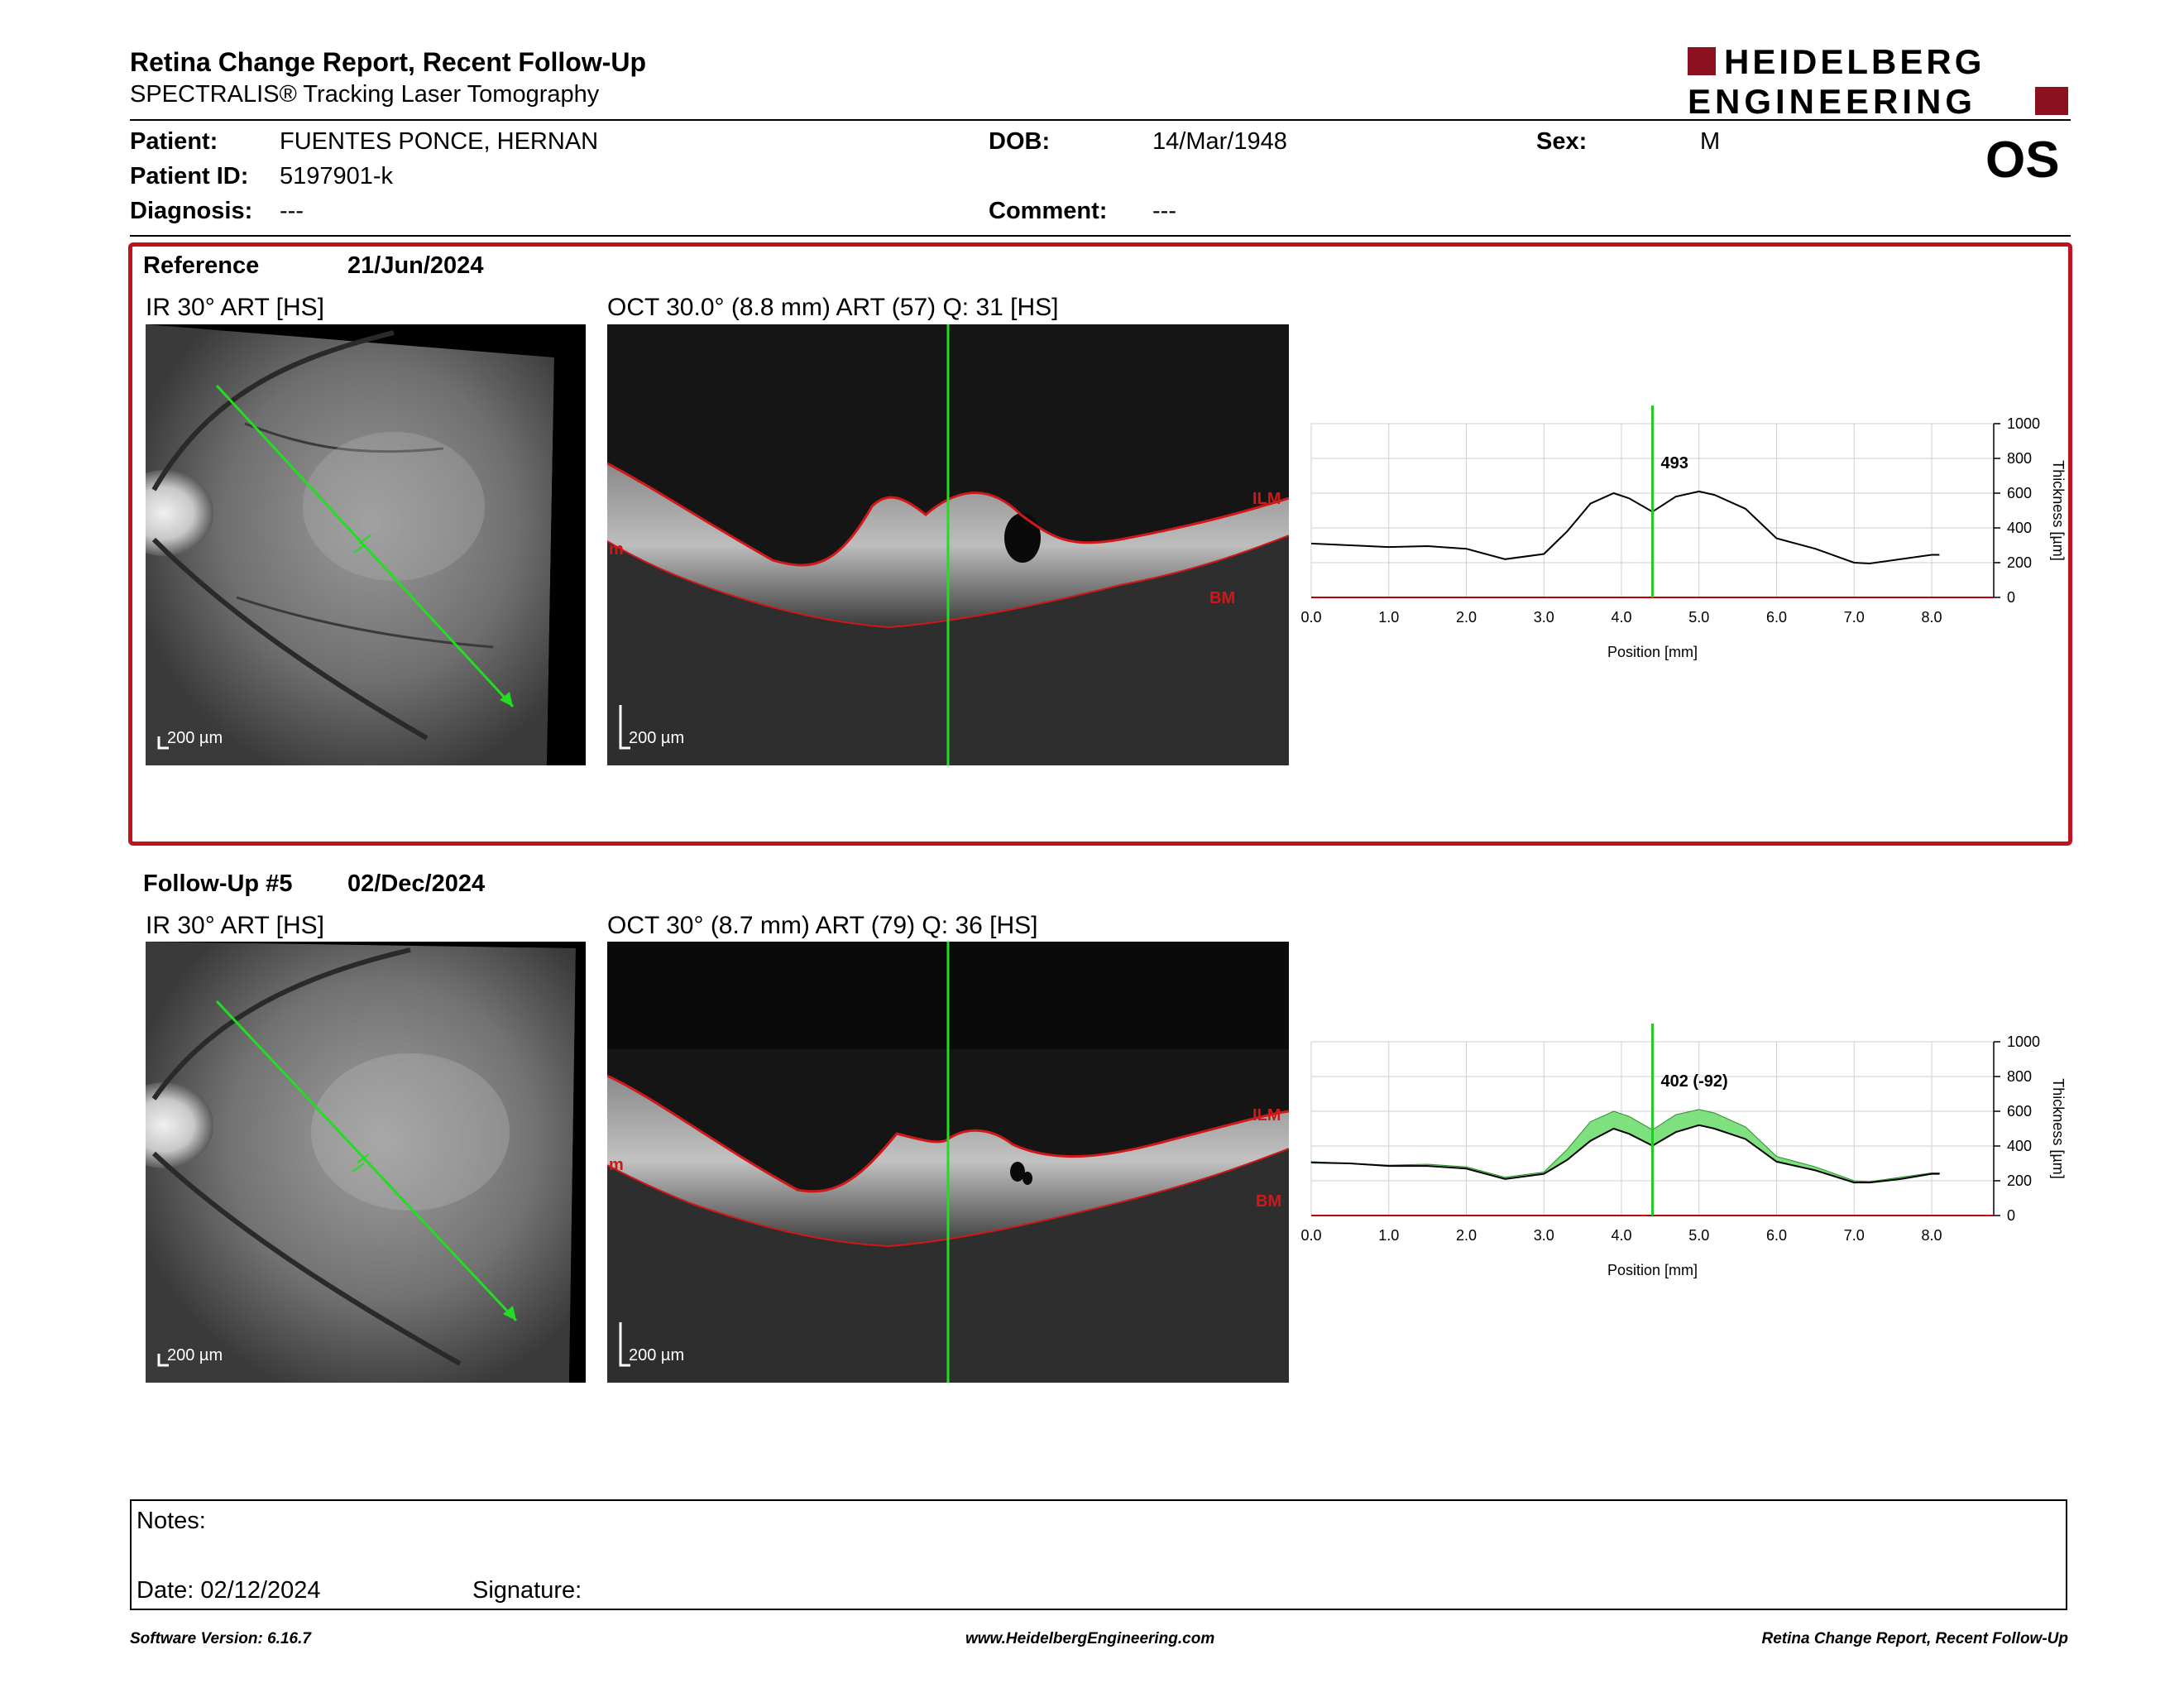 This screenshot has width=2184, height=1688. I want to click on logo-line1: HEIDELBERG, so click(1854, 62).